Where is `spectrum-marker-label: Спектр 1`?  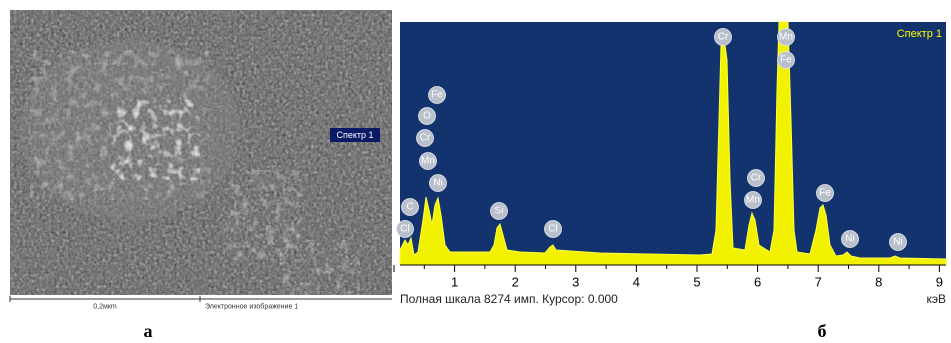 spectrum-marker-label: Спектр 1 is located at coordinates (354, 135).